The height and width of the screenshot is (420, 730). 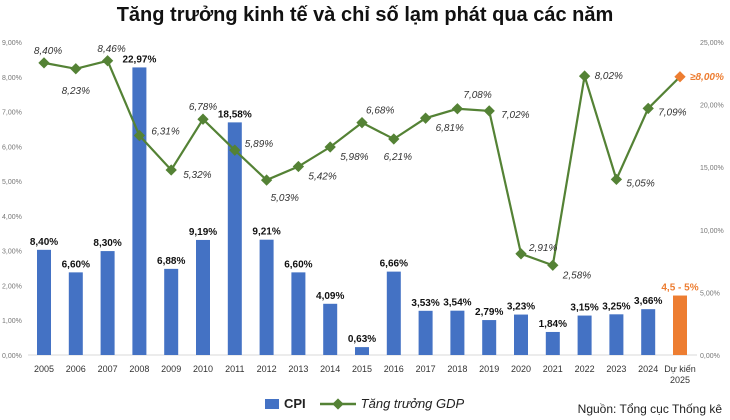 What do you see at coordinates (712, 231) in the screenshot?
I see `right-axis-tick: 10,00%` at bounding box center [712, 231].